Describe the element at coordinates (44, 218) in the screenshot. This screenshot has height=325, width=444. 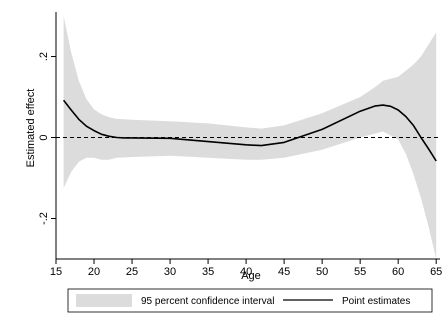
I see `y-tick-label: -.2` at that location.